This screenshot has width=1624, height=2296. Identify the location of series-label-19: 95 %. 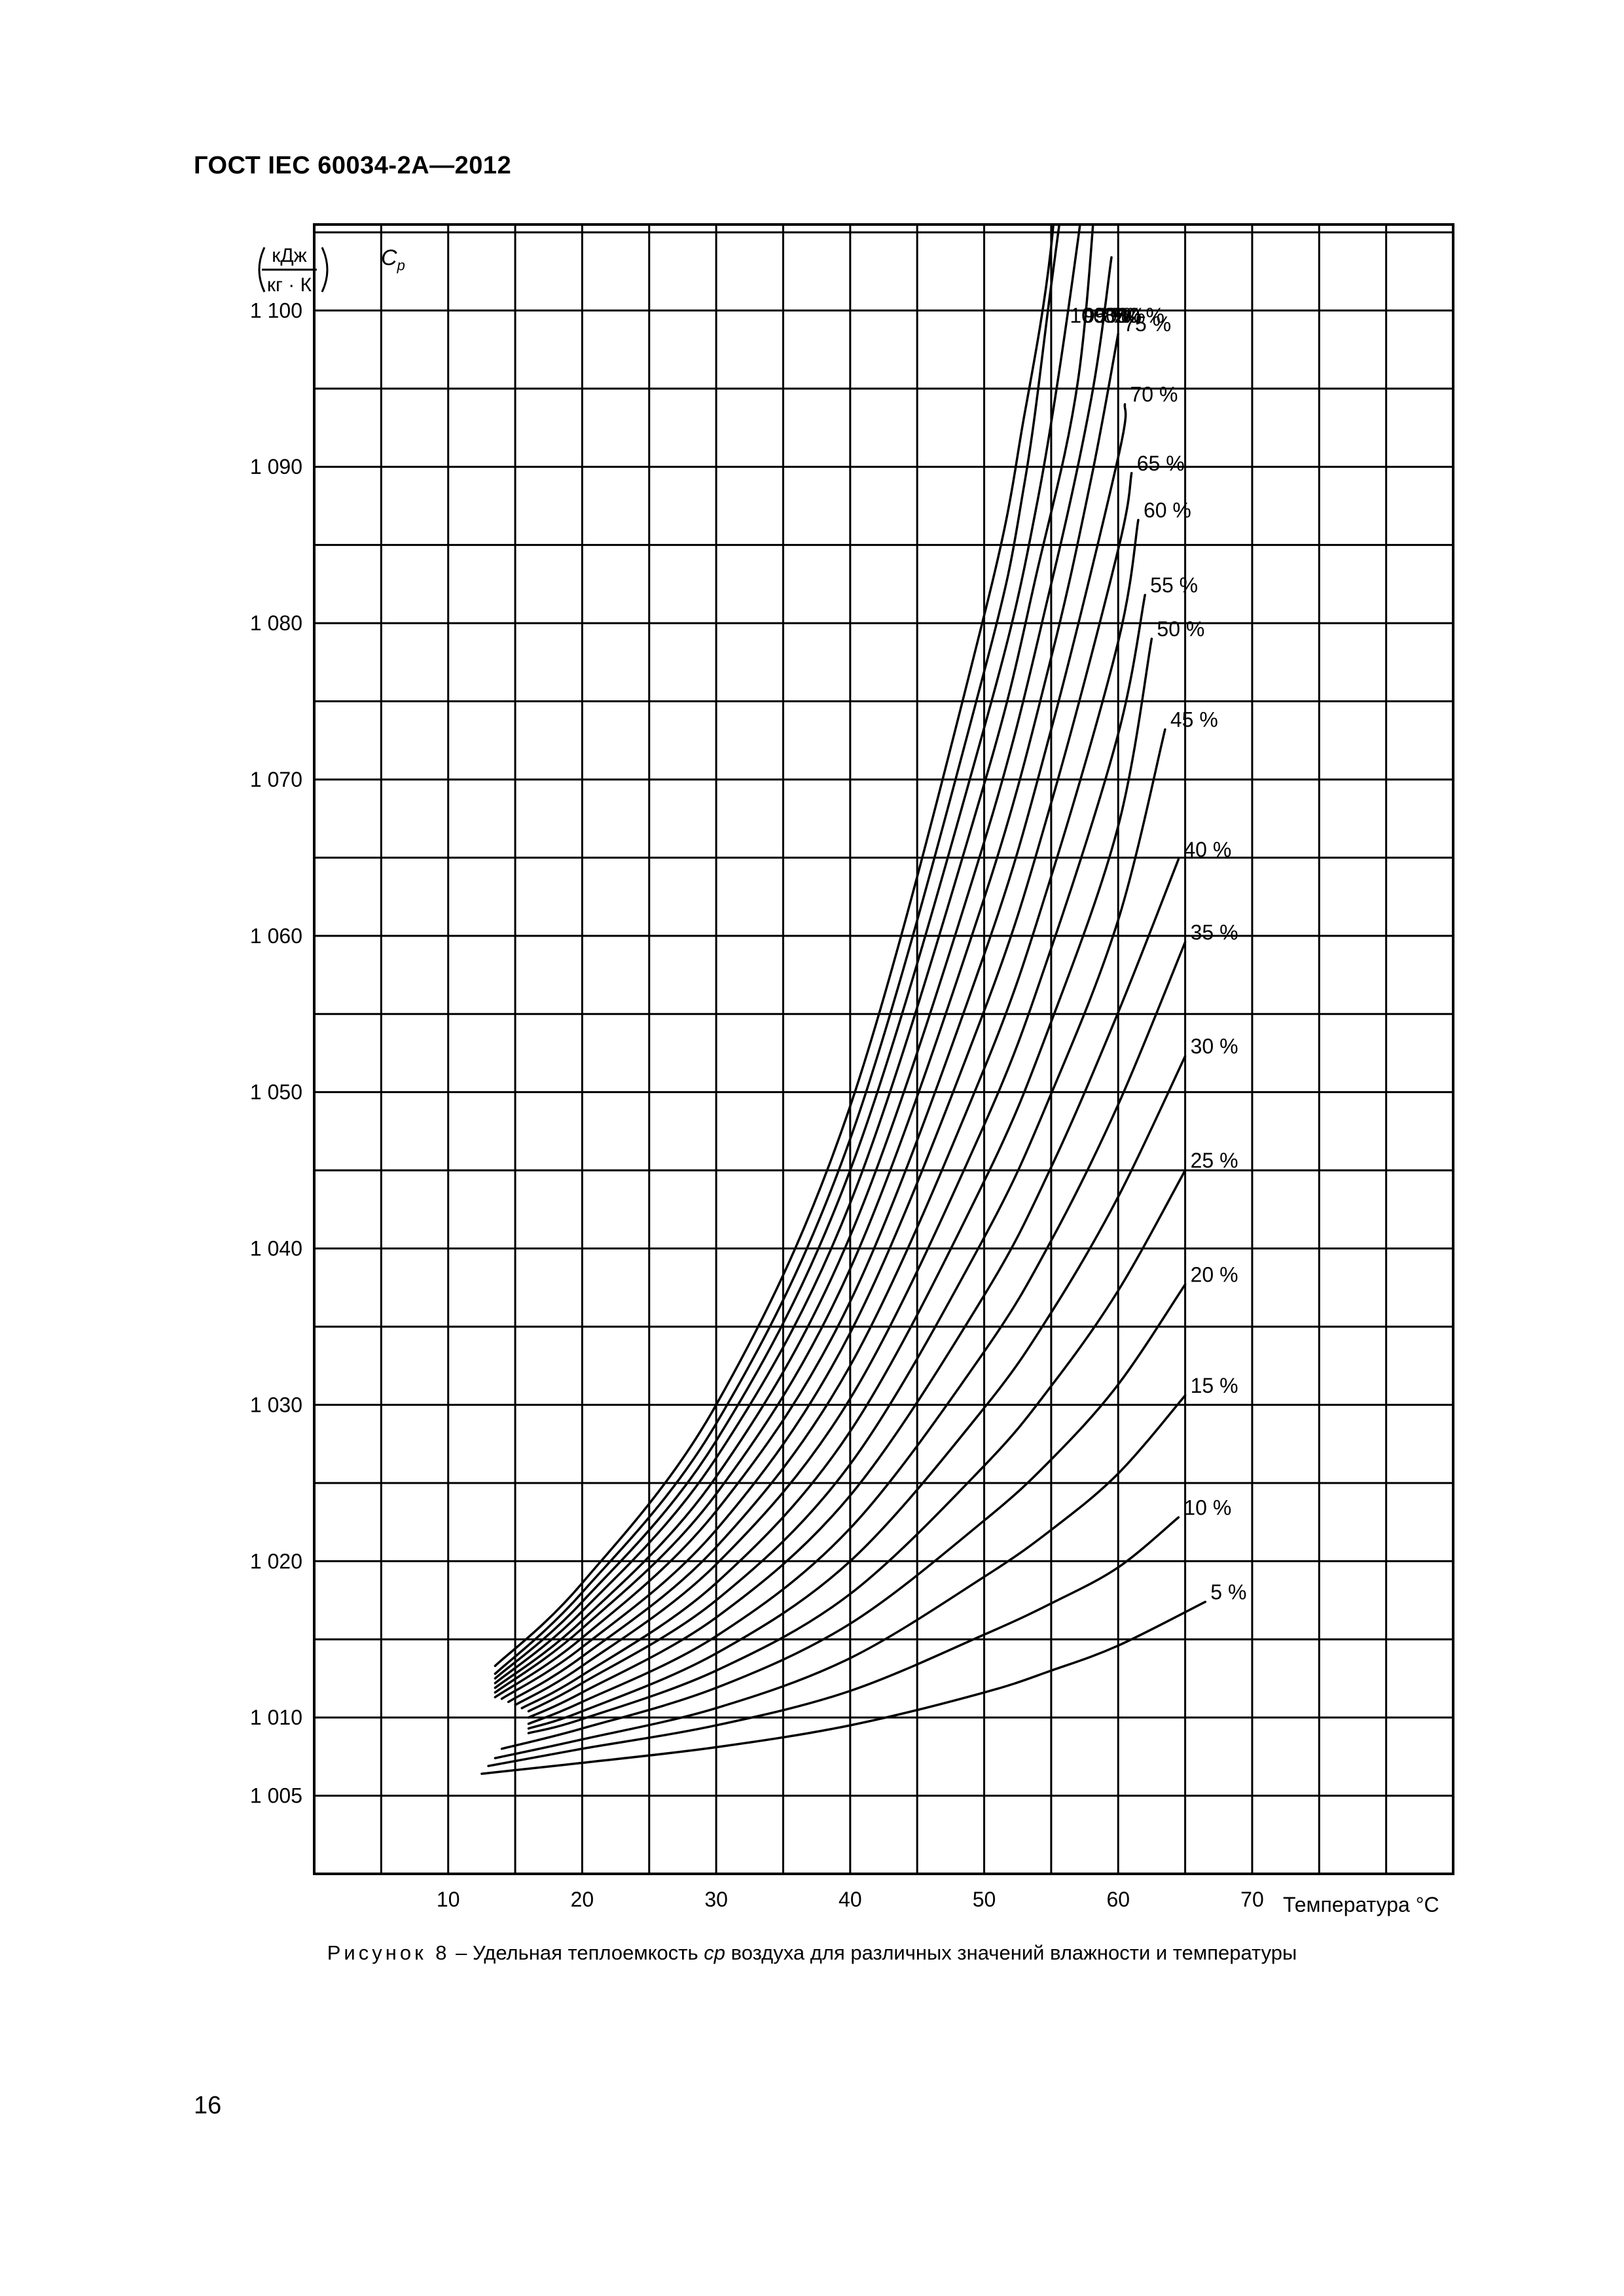
(1107, 315).